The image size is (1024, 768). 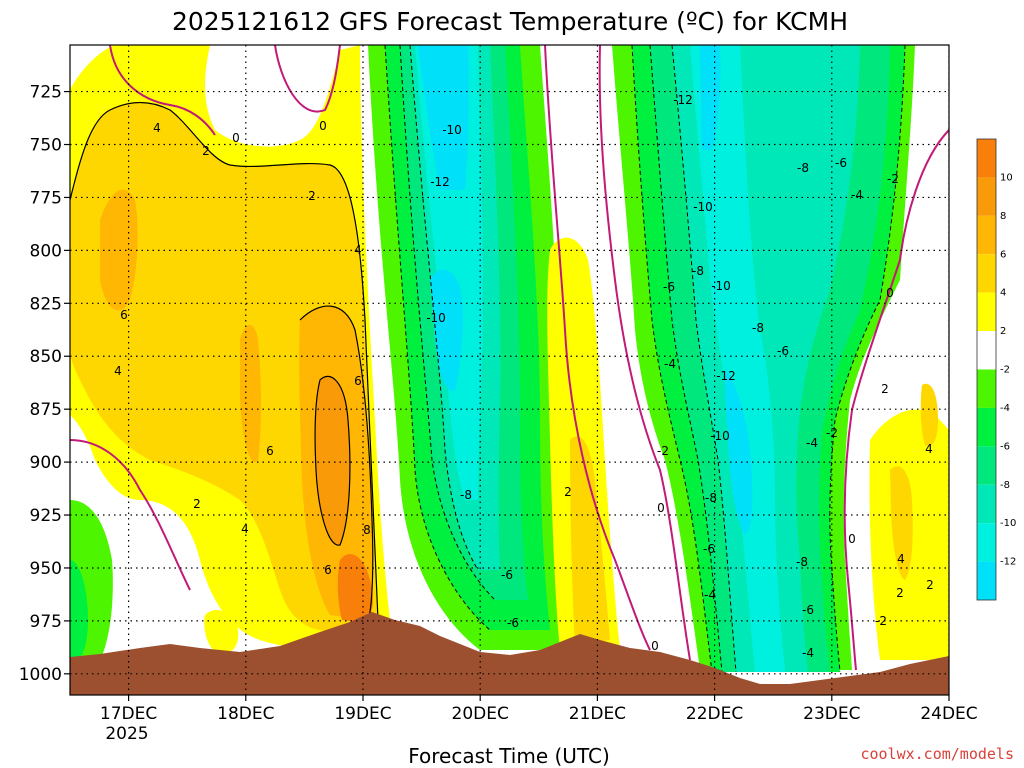 I want to click on colorbar-label: 10, so click(x=1006, y=177).